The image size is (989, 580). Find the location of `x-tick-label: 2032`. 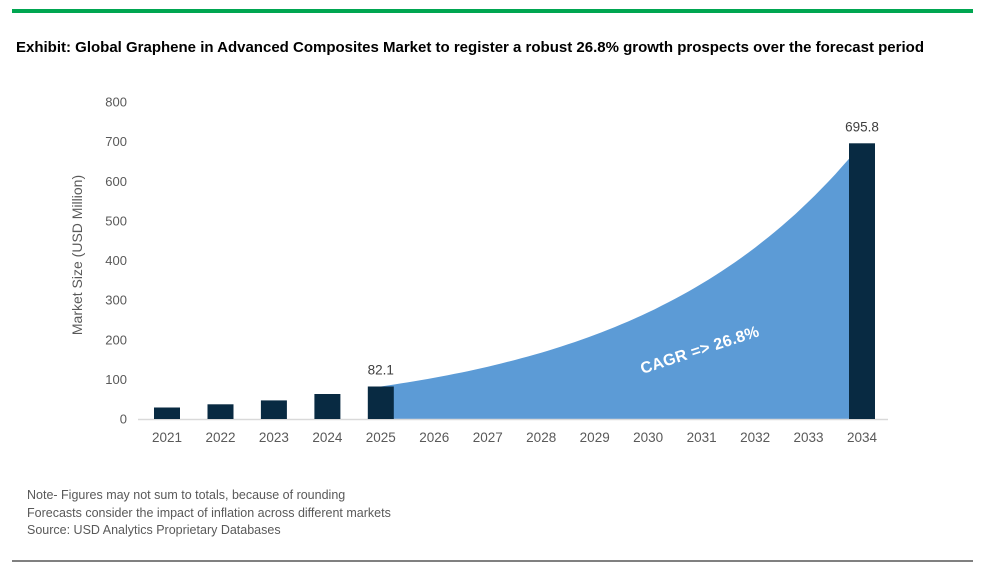

x-tick-label: 2032 is located at coordinates (755, 437).